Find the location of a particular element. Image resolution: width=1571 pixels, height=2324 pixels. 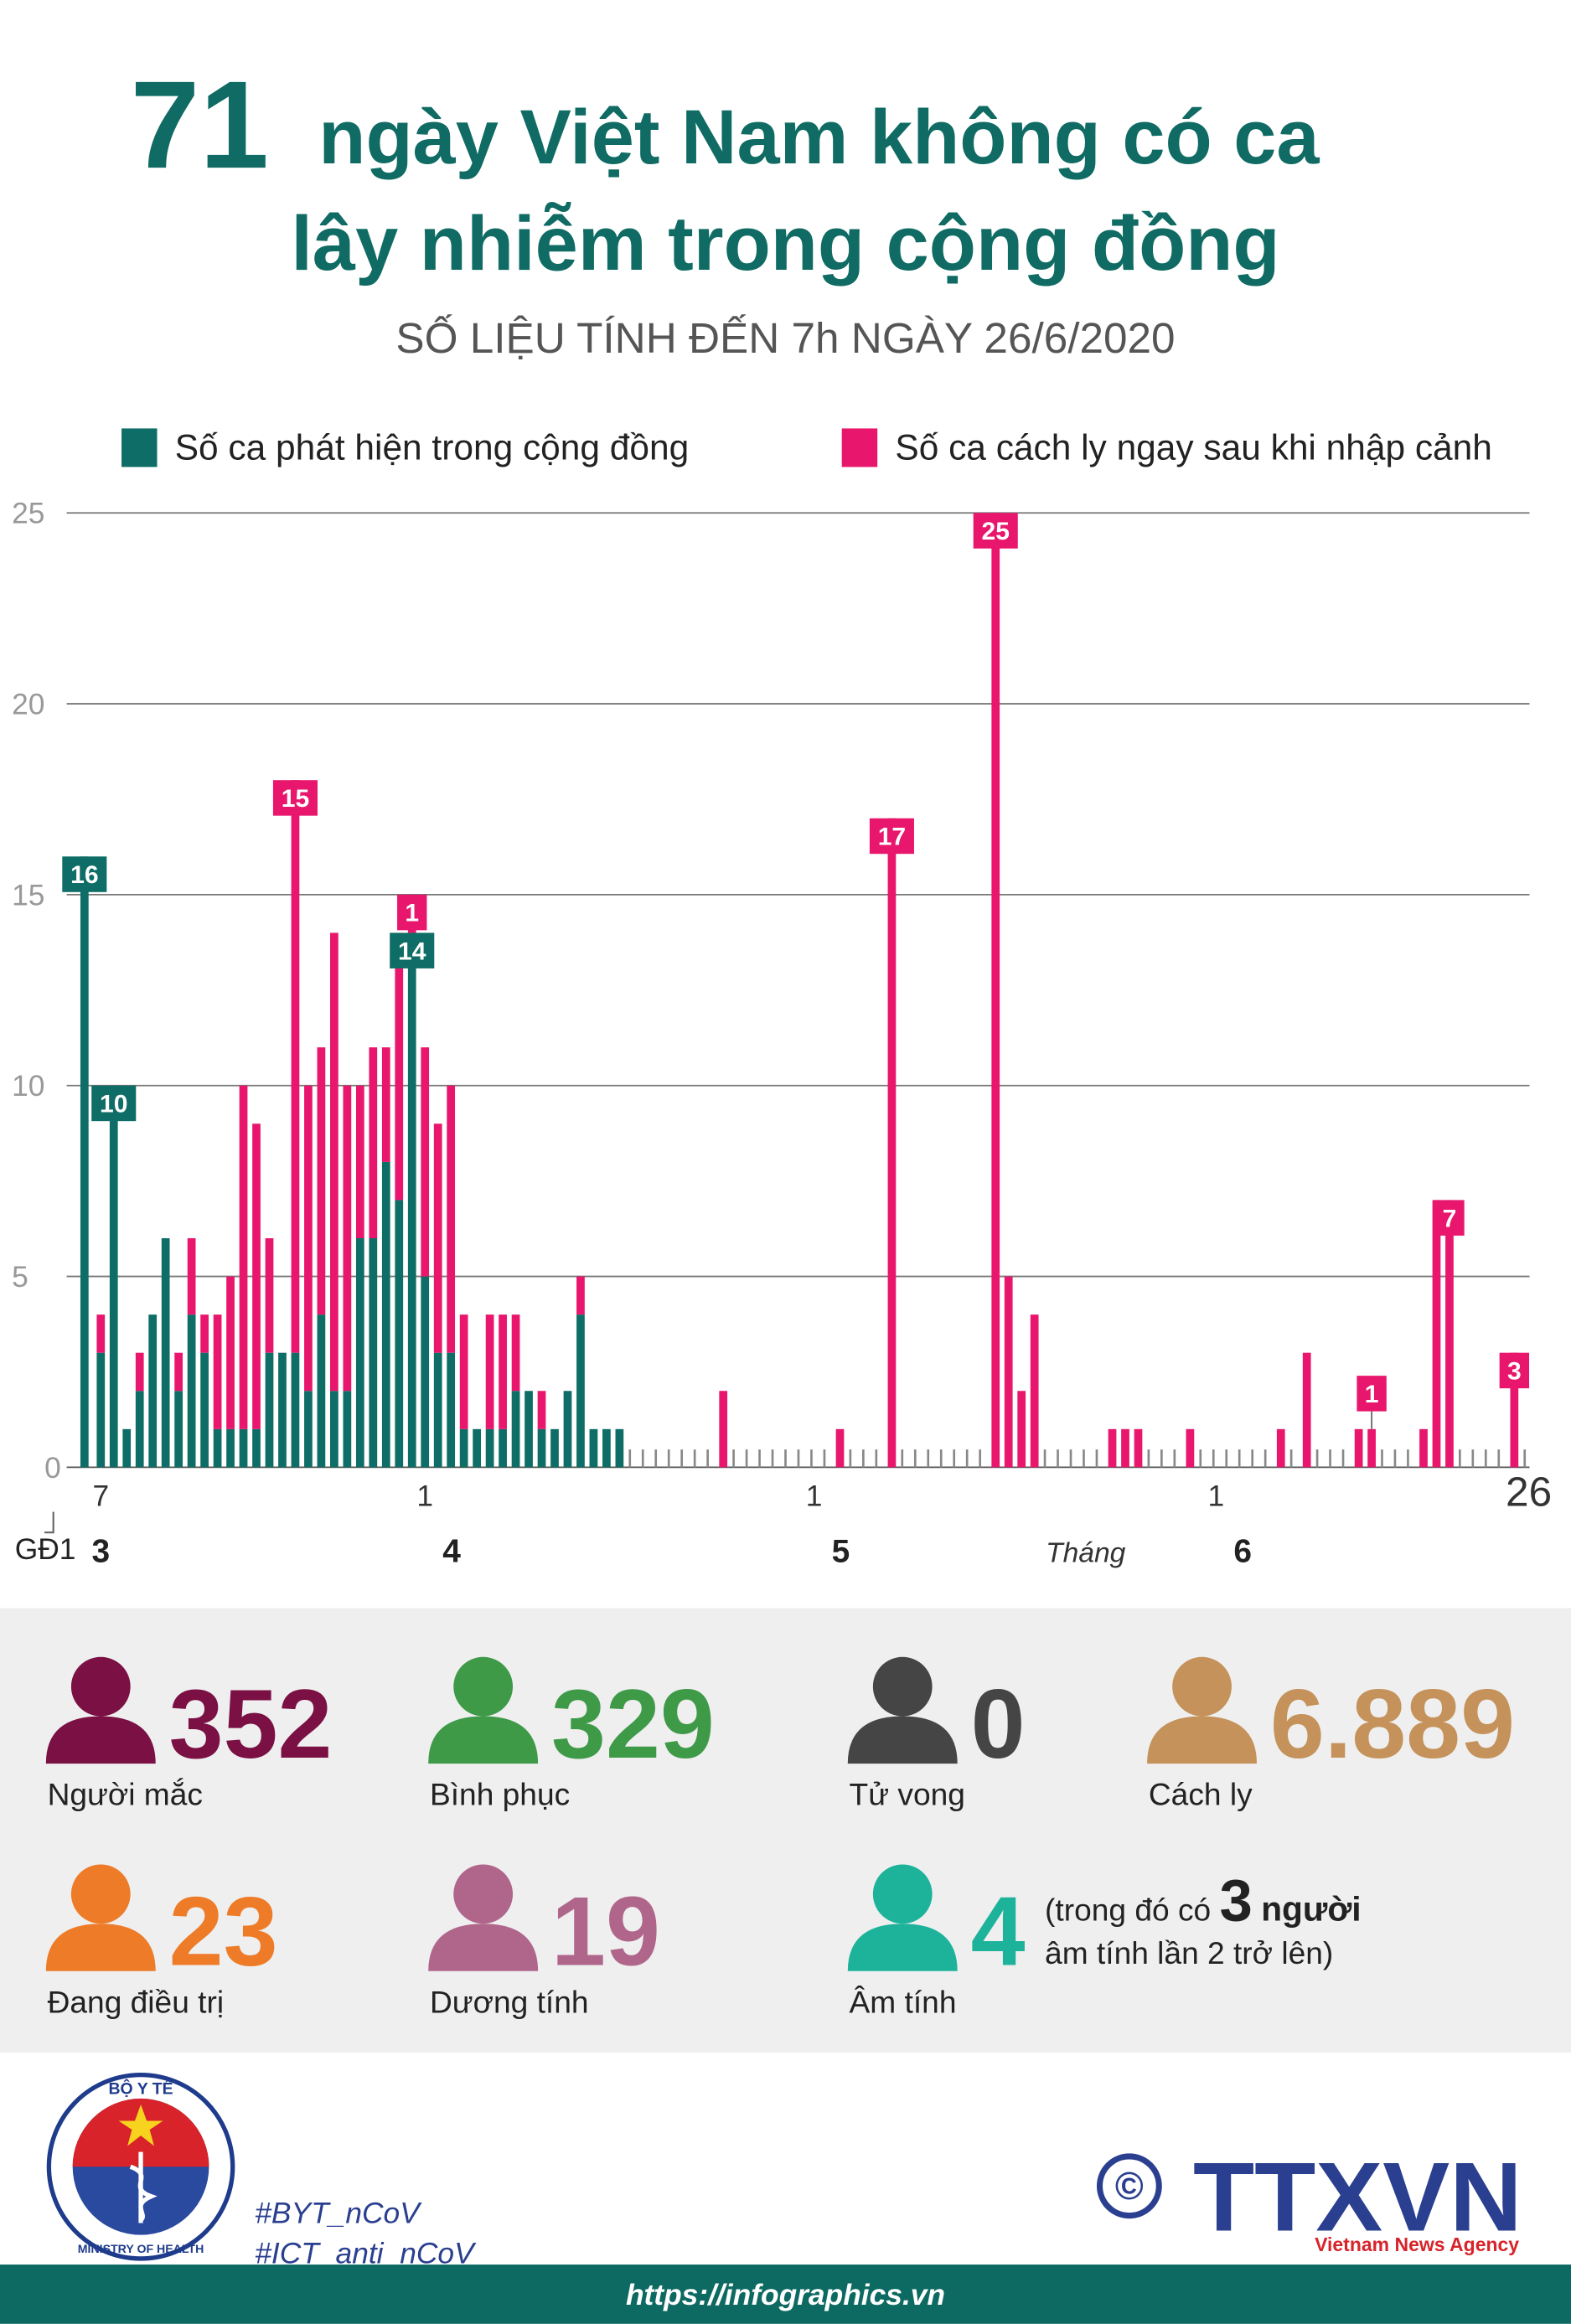

y-tick-label: 10 is located at coordinates (28, 1086).